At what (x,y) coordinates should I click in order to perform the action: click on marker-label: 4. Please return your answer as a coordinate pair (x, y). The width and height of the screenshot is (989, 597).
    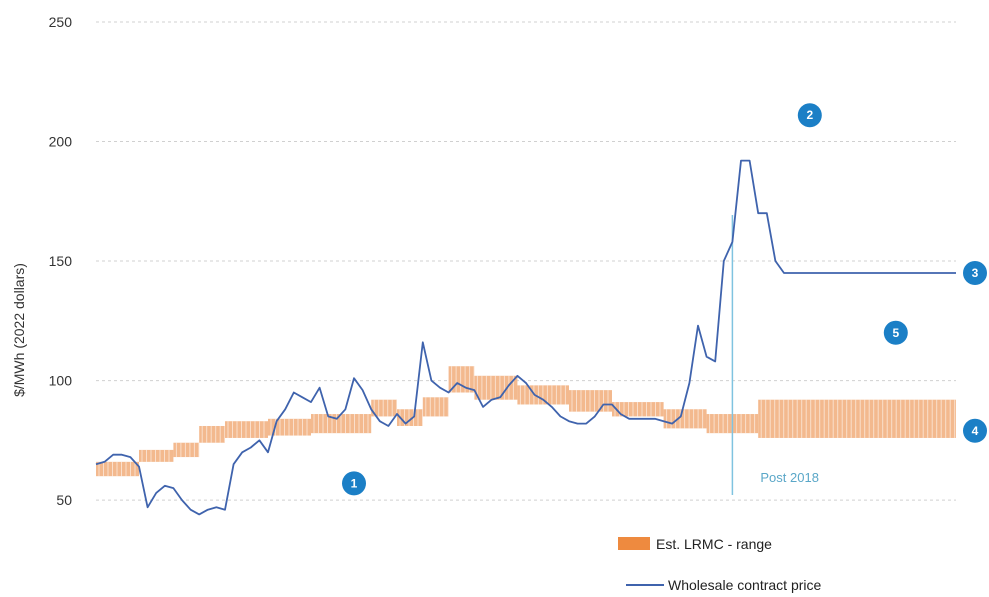
    Looking at the image, I should click on (975, 431).